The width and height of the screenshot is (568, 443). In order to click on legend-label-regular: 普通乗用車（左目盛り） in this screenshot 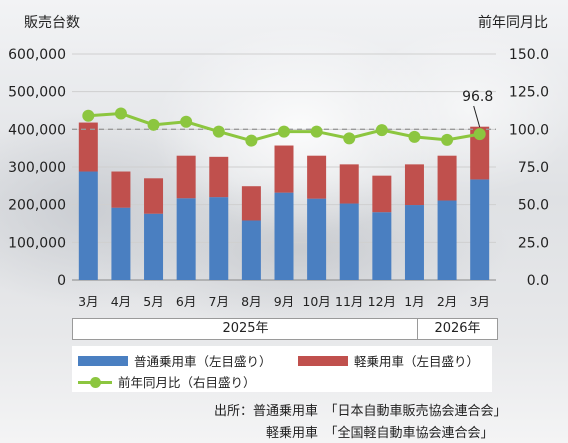, I will do `click(203, 361)`.